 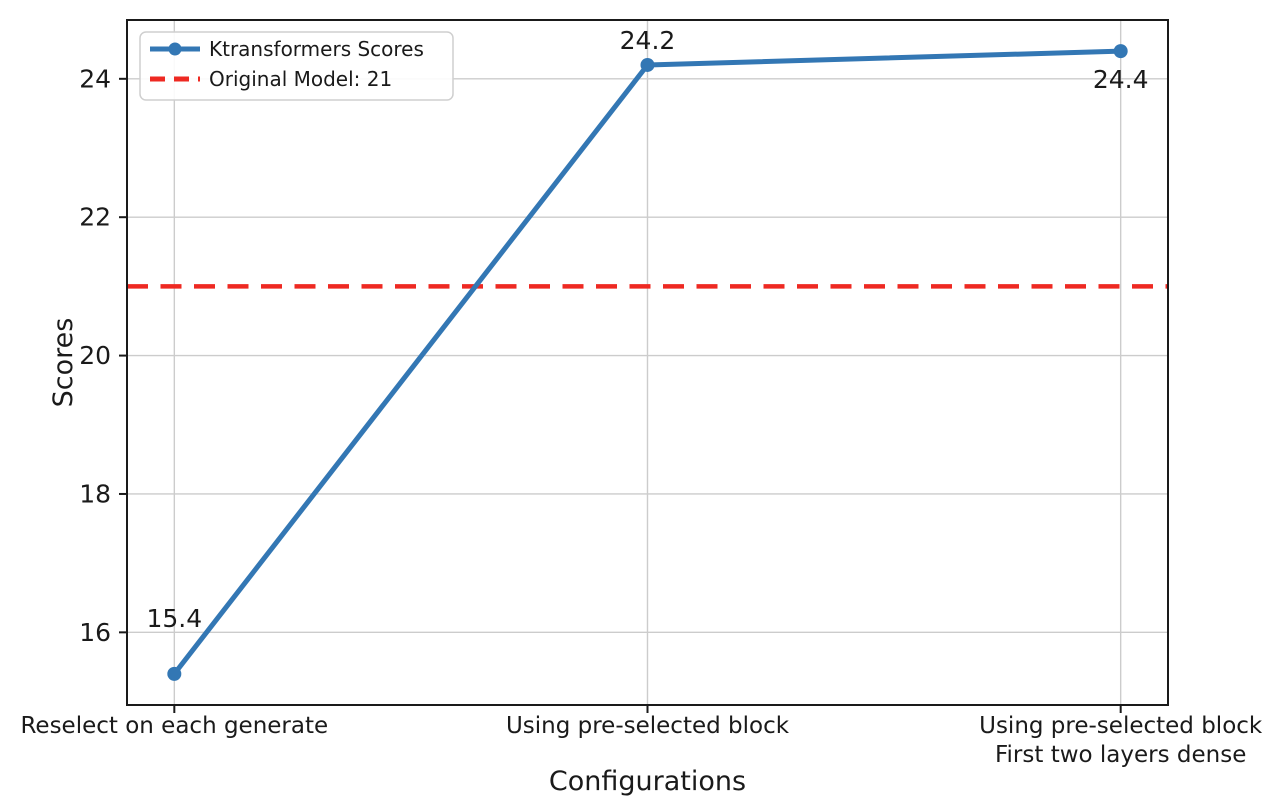 I want to click on legend-label-series: Ktransformers Scores, so click(x=316, y=49).